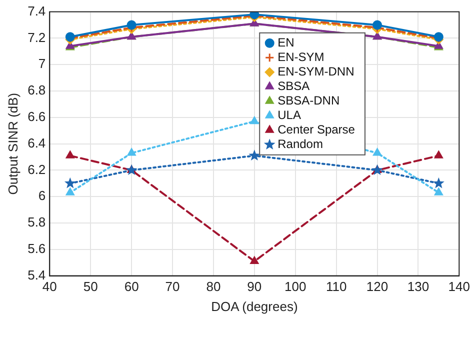 The width and height of the screenshot is (474, 349). Describe the element at coordinates (316, 71) in the screenshot. I see `legend-label: EN-SYM-DNN` at that location.